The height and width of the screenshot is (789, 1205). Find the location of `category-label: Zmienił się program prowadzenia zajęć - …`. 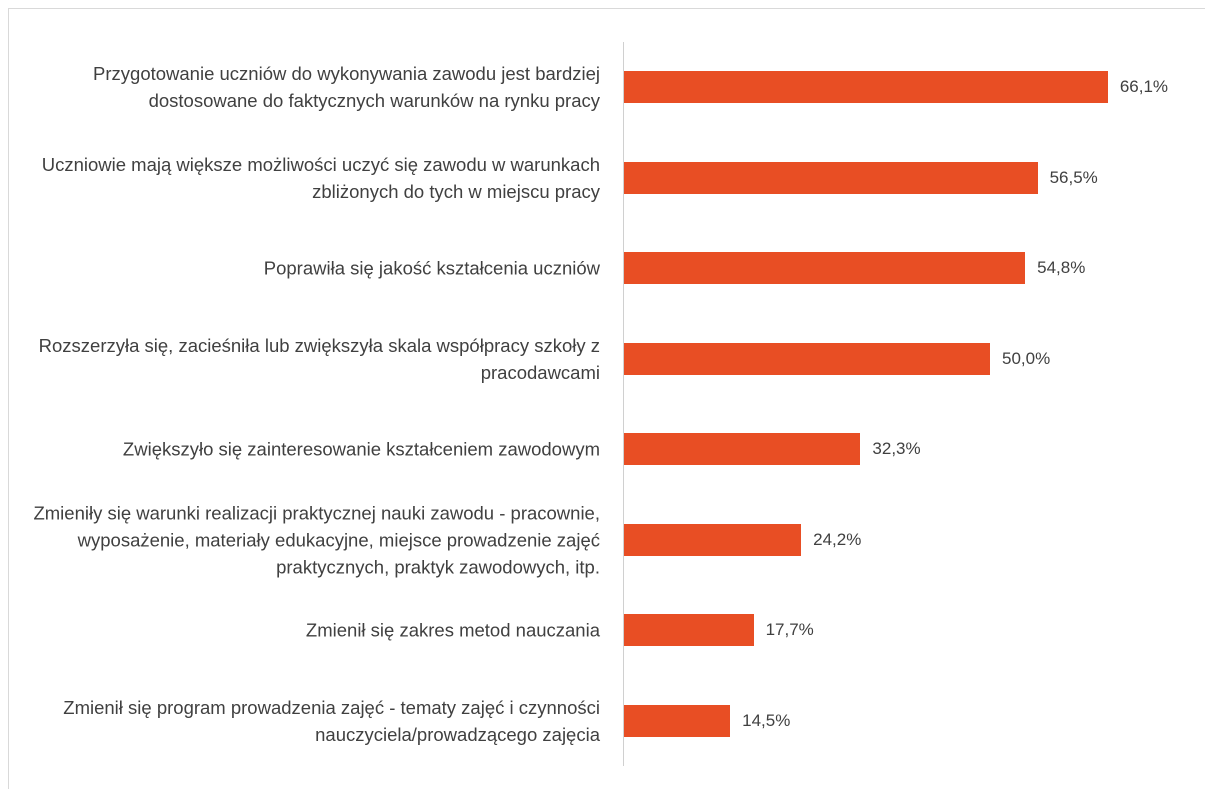

category-label: Zmienił się program prowadzenia zajęć - … is located at coordinates (331, 720).